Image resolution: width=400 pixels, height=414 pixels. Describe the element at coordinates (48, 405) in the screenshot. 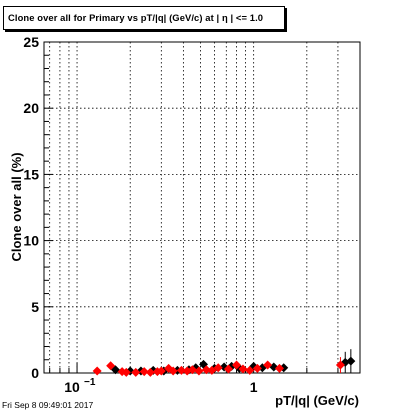

I see `timestamp-footer: Fri Sep 8 09:49:01 2017` at that location.